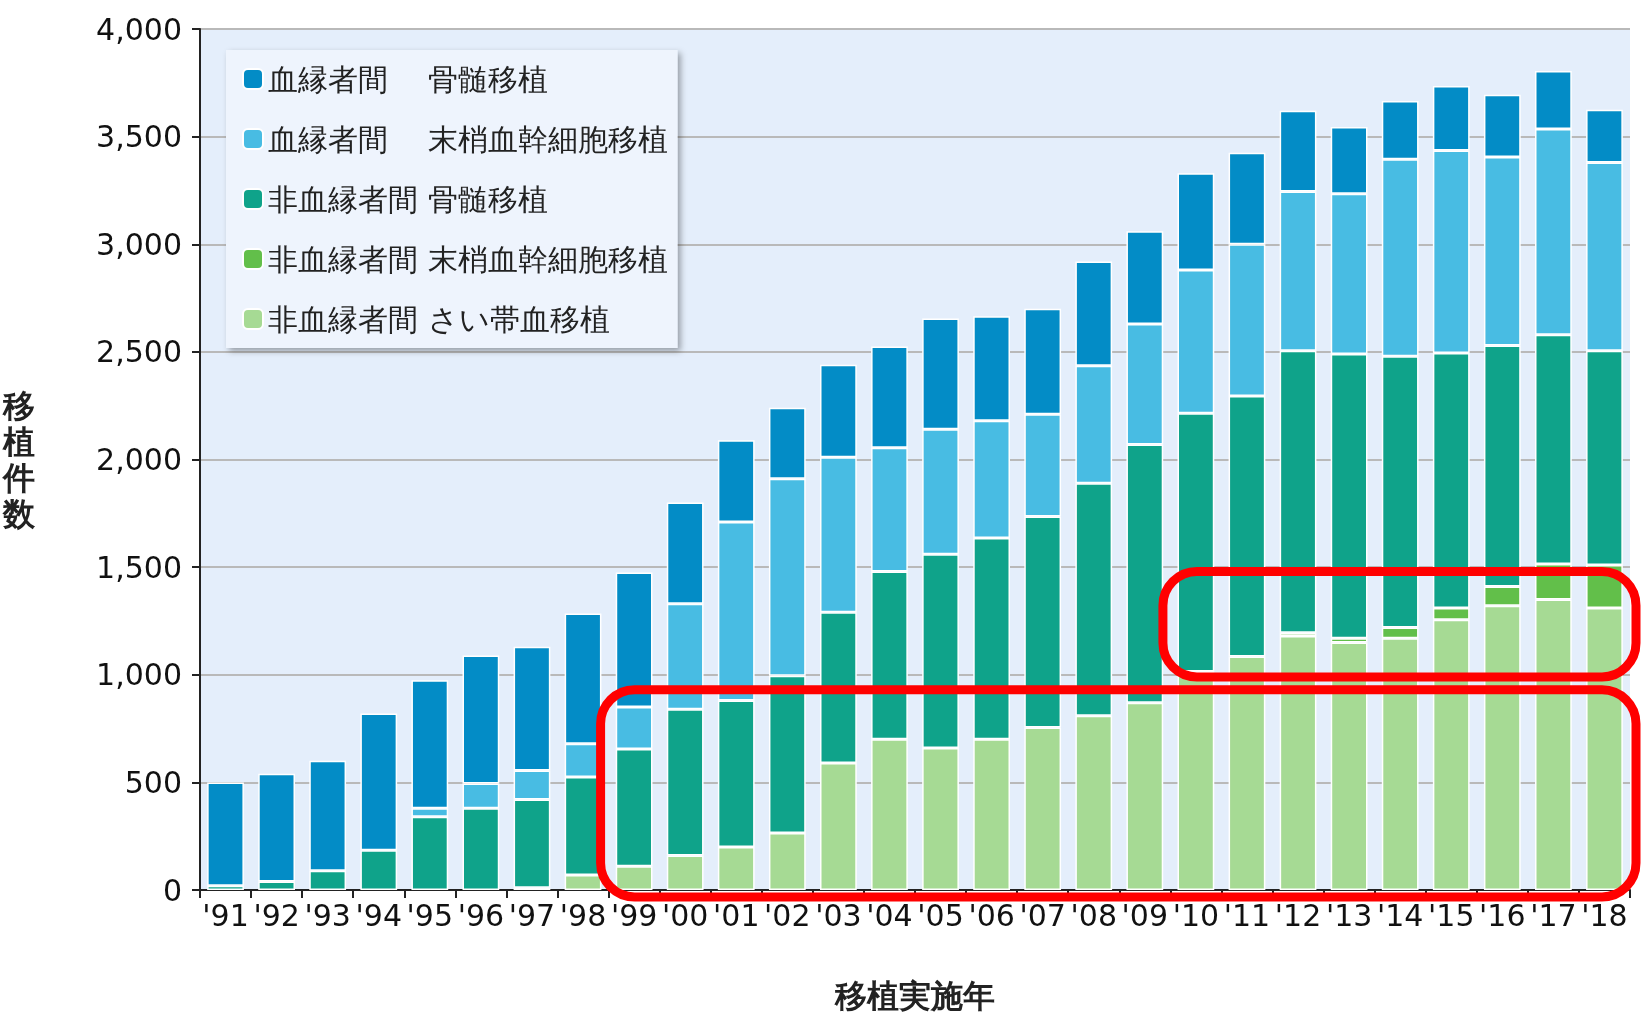 Image resolution: width=1642 pixels, height=1017 pixels. Describe the element at coordinates (19, 459) in the screenshot. I see `y-axis-title: 移植件数` at that location.